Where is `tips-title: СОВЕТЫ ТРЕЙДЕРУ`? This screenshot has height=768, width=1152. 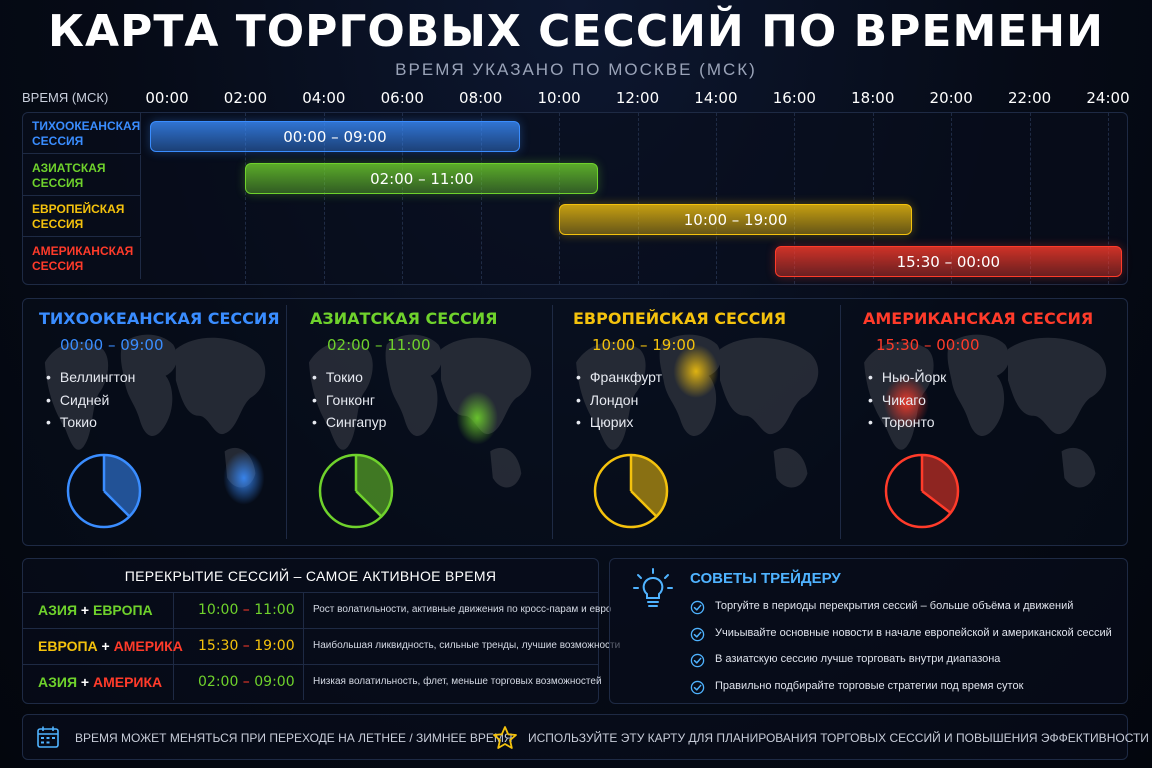 tips-title: СОВЕТЫ ТРЕЙДЕРУ is located at coordinates (765, 578).